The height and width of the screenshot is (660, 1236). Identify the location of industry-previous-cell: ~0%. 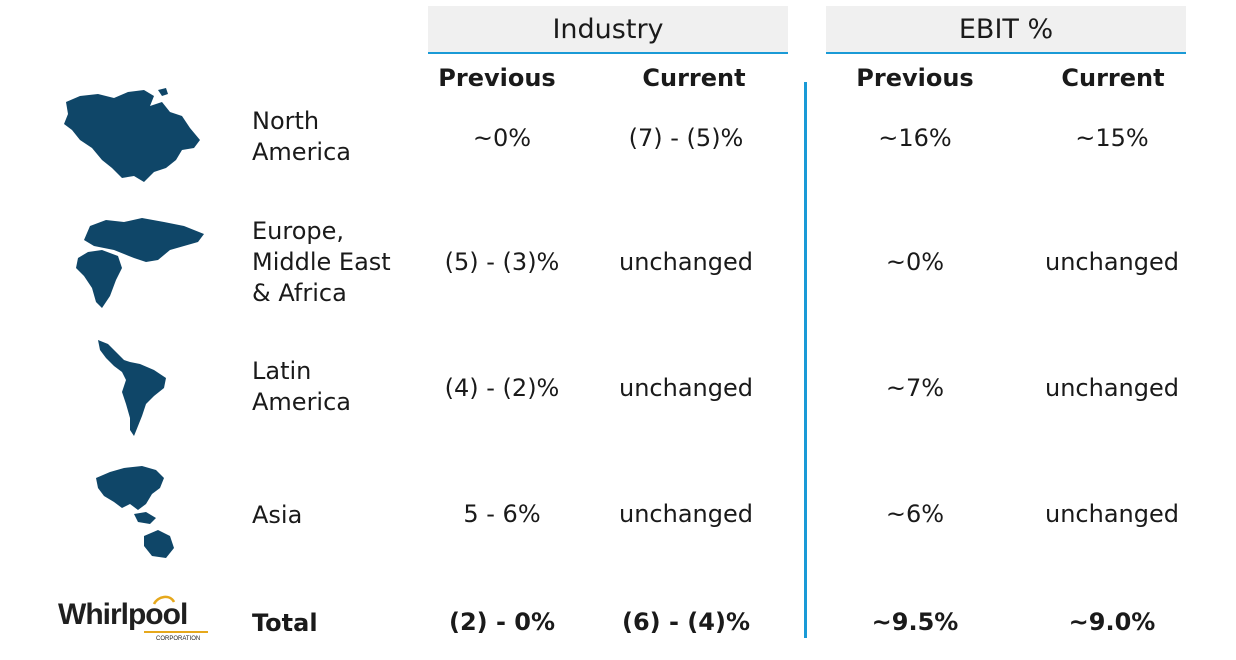
(502, 138).